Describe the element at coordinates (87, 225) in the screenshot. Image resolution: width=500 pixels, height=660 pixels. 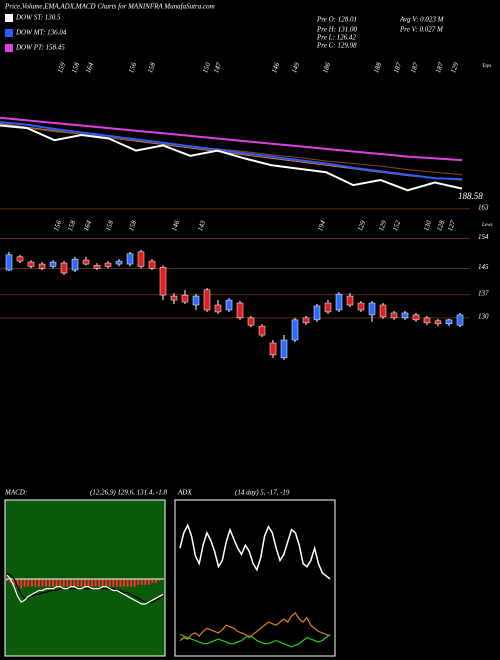
I see `low-label: 164` at that location.